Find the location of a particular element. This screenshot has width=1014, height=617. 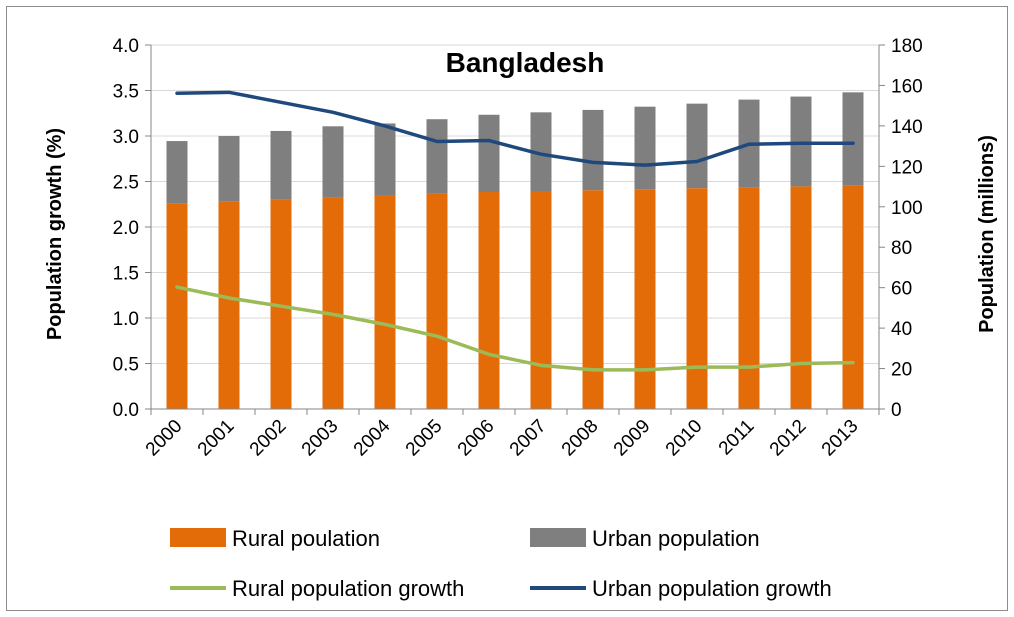

y-tick-label: 0.0 is located at coordinates (126, 410).